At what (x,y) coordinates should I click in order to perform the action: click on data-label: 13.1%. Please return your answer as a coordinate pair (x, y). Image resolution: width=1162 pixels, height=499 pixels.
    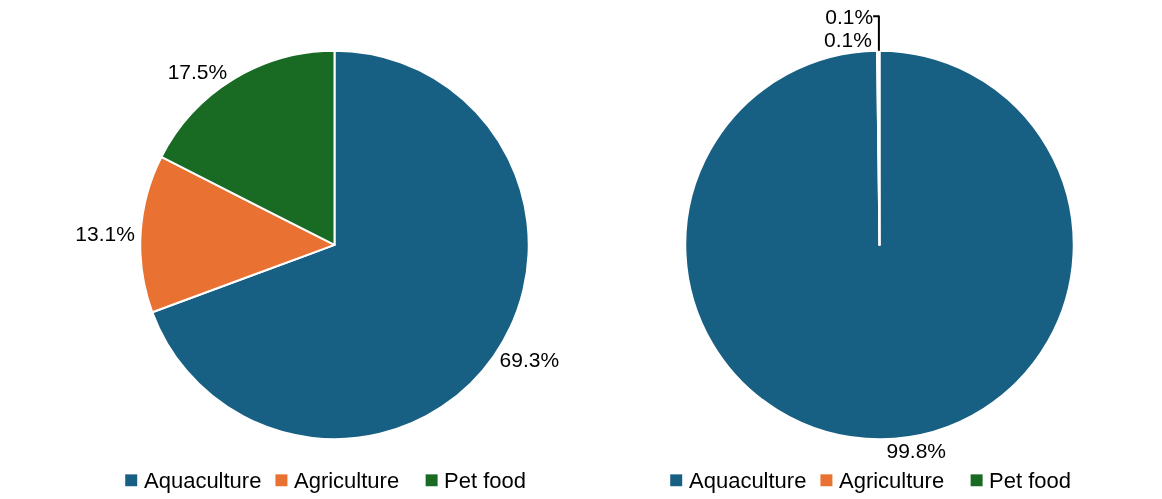
    Looking at the image, I should click on (105, 234).